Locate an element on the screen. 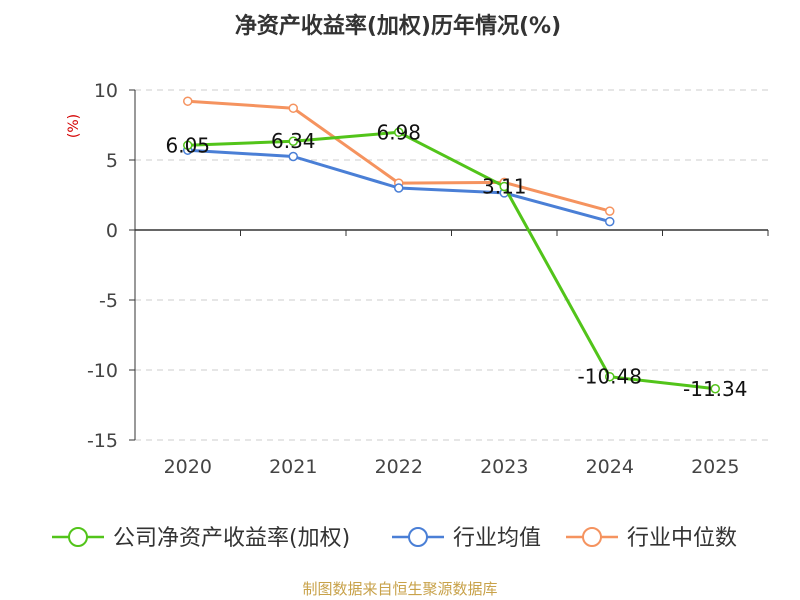  data-label: 6.05 is located at coordinates (187, 145).